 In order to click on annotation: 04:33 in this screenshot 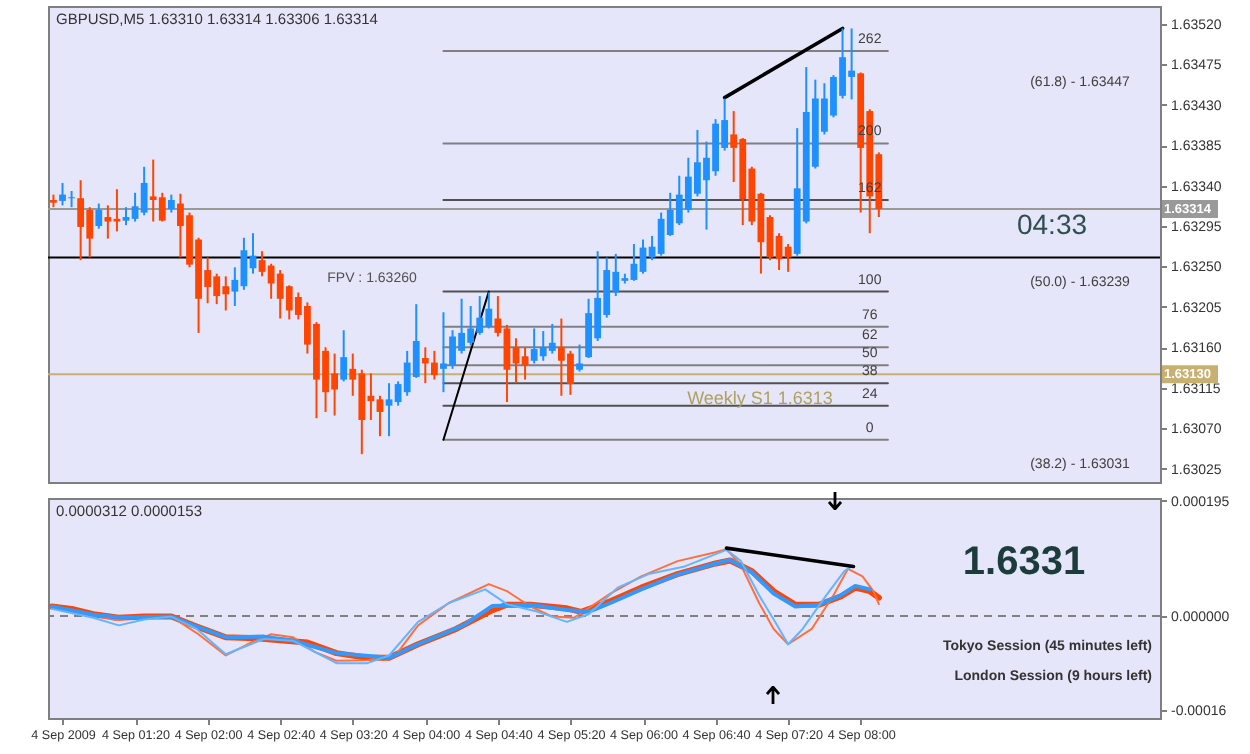, I will do `click(1052, 224)`.